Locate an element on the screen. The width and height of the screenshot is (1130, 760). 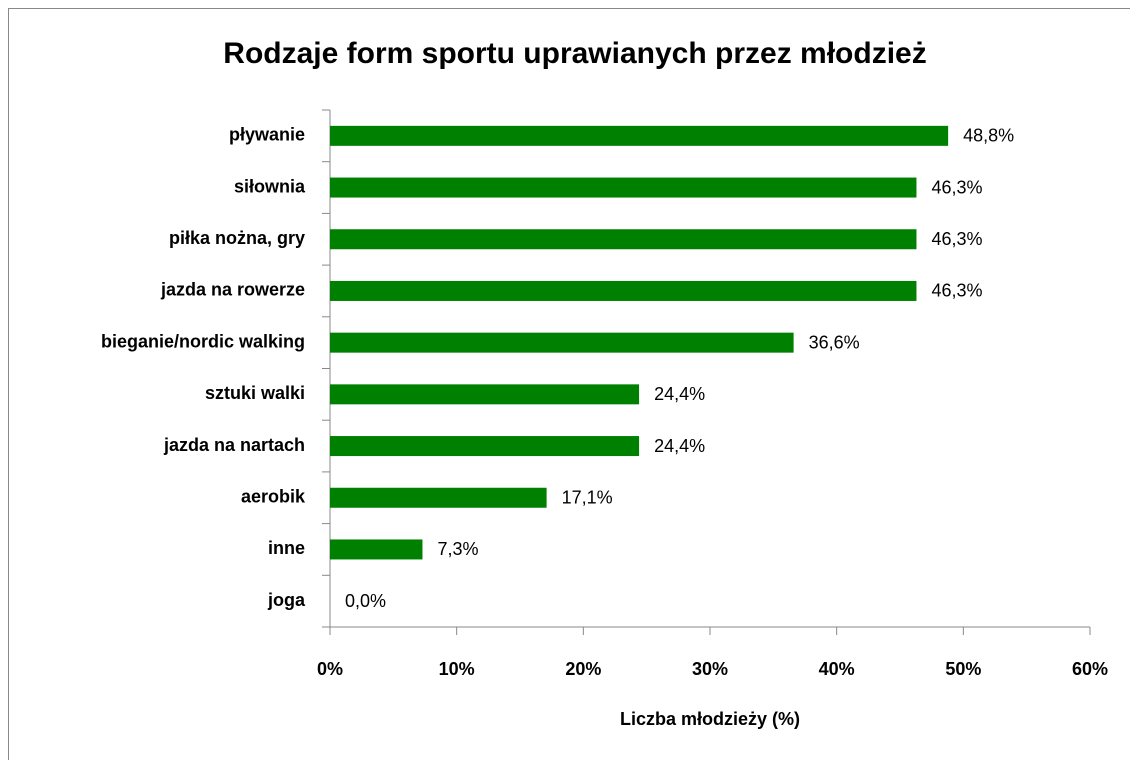
x-tick-label: 30% is located at coordinates (710, 669).